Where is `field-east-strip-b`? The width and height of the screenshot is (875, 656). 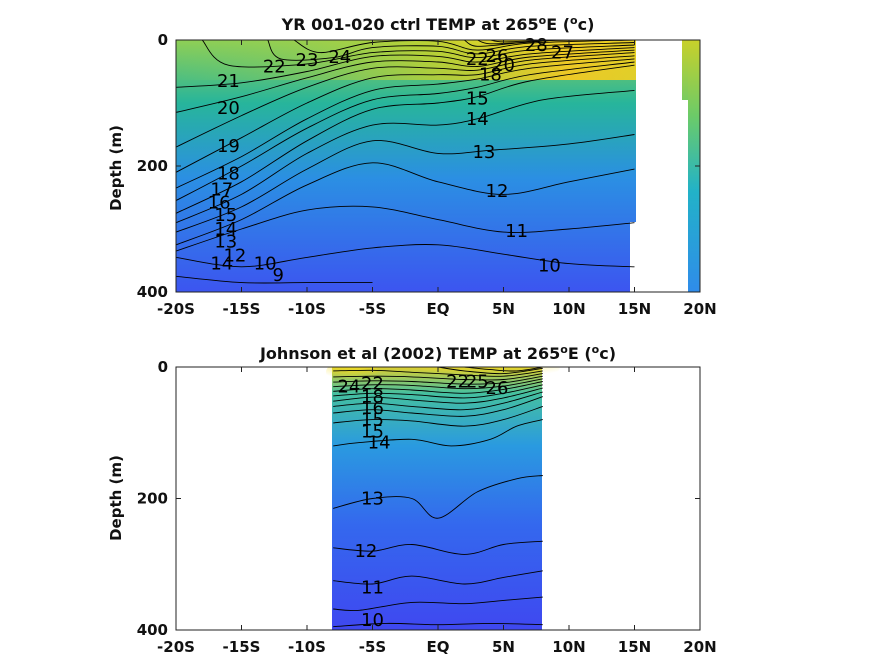 field-east-strip-b is located at coordinates (694, 166).